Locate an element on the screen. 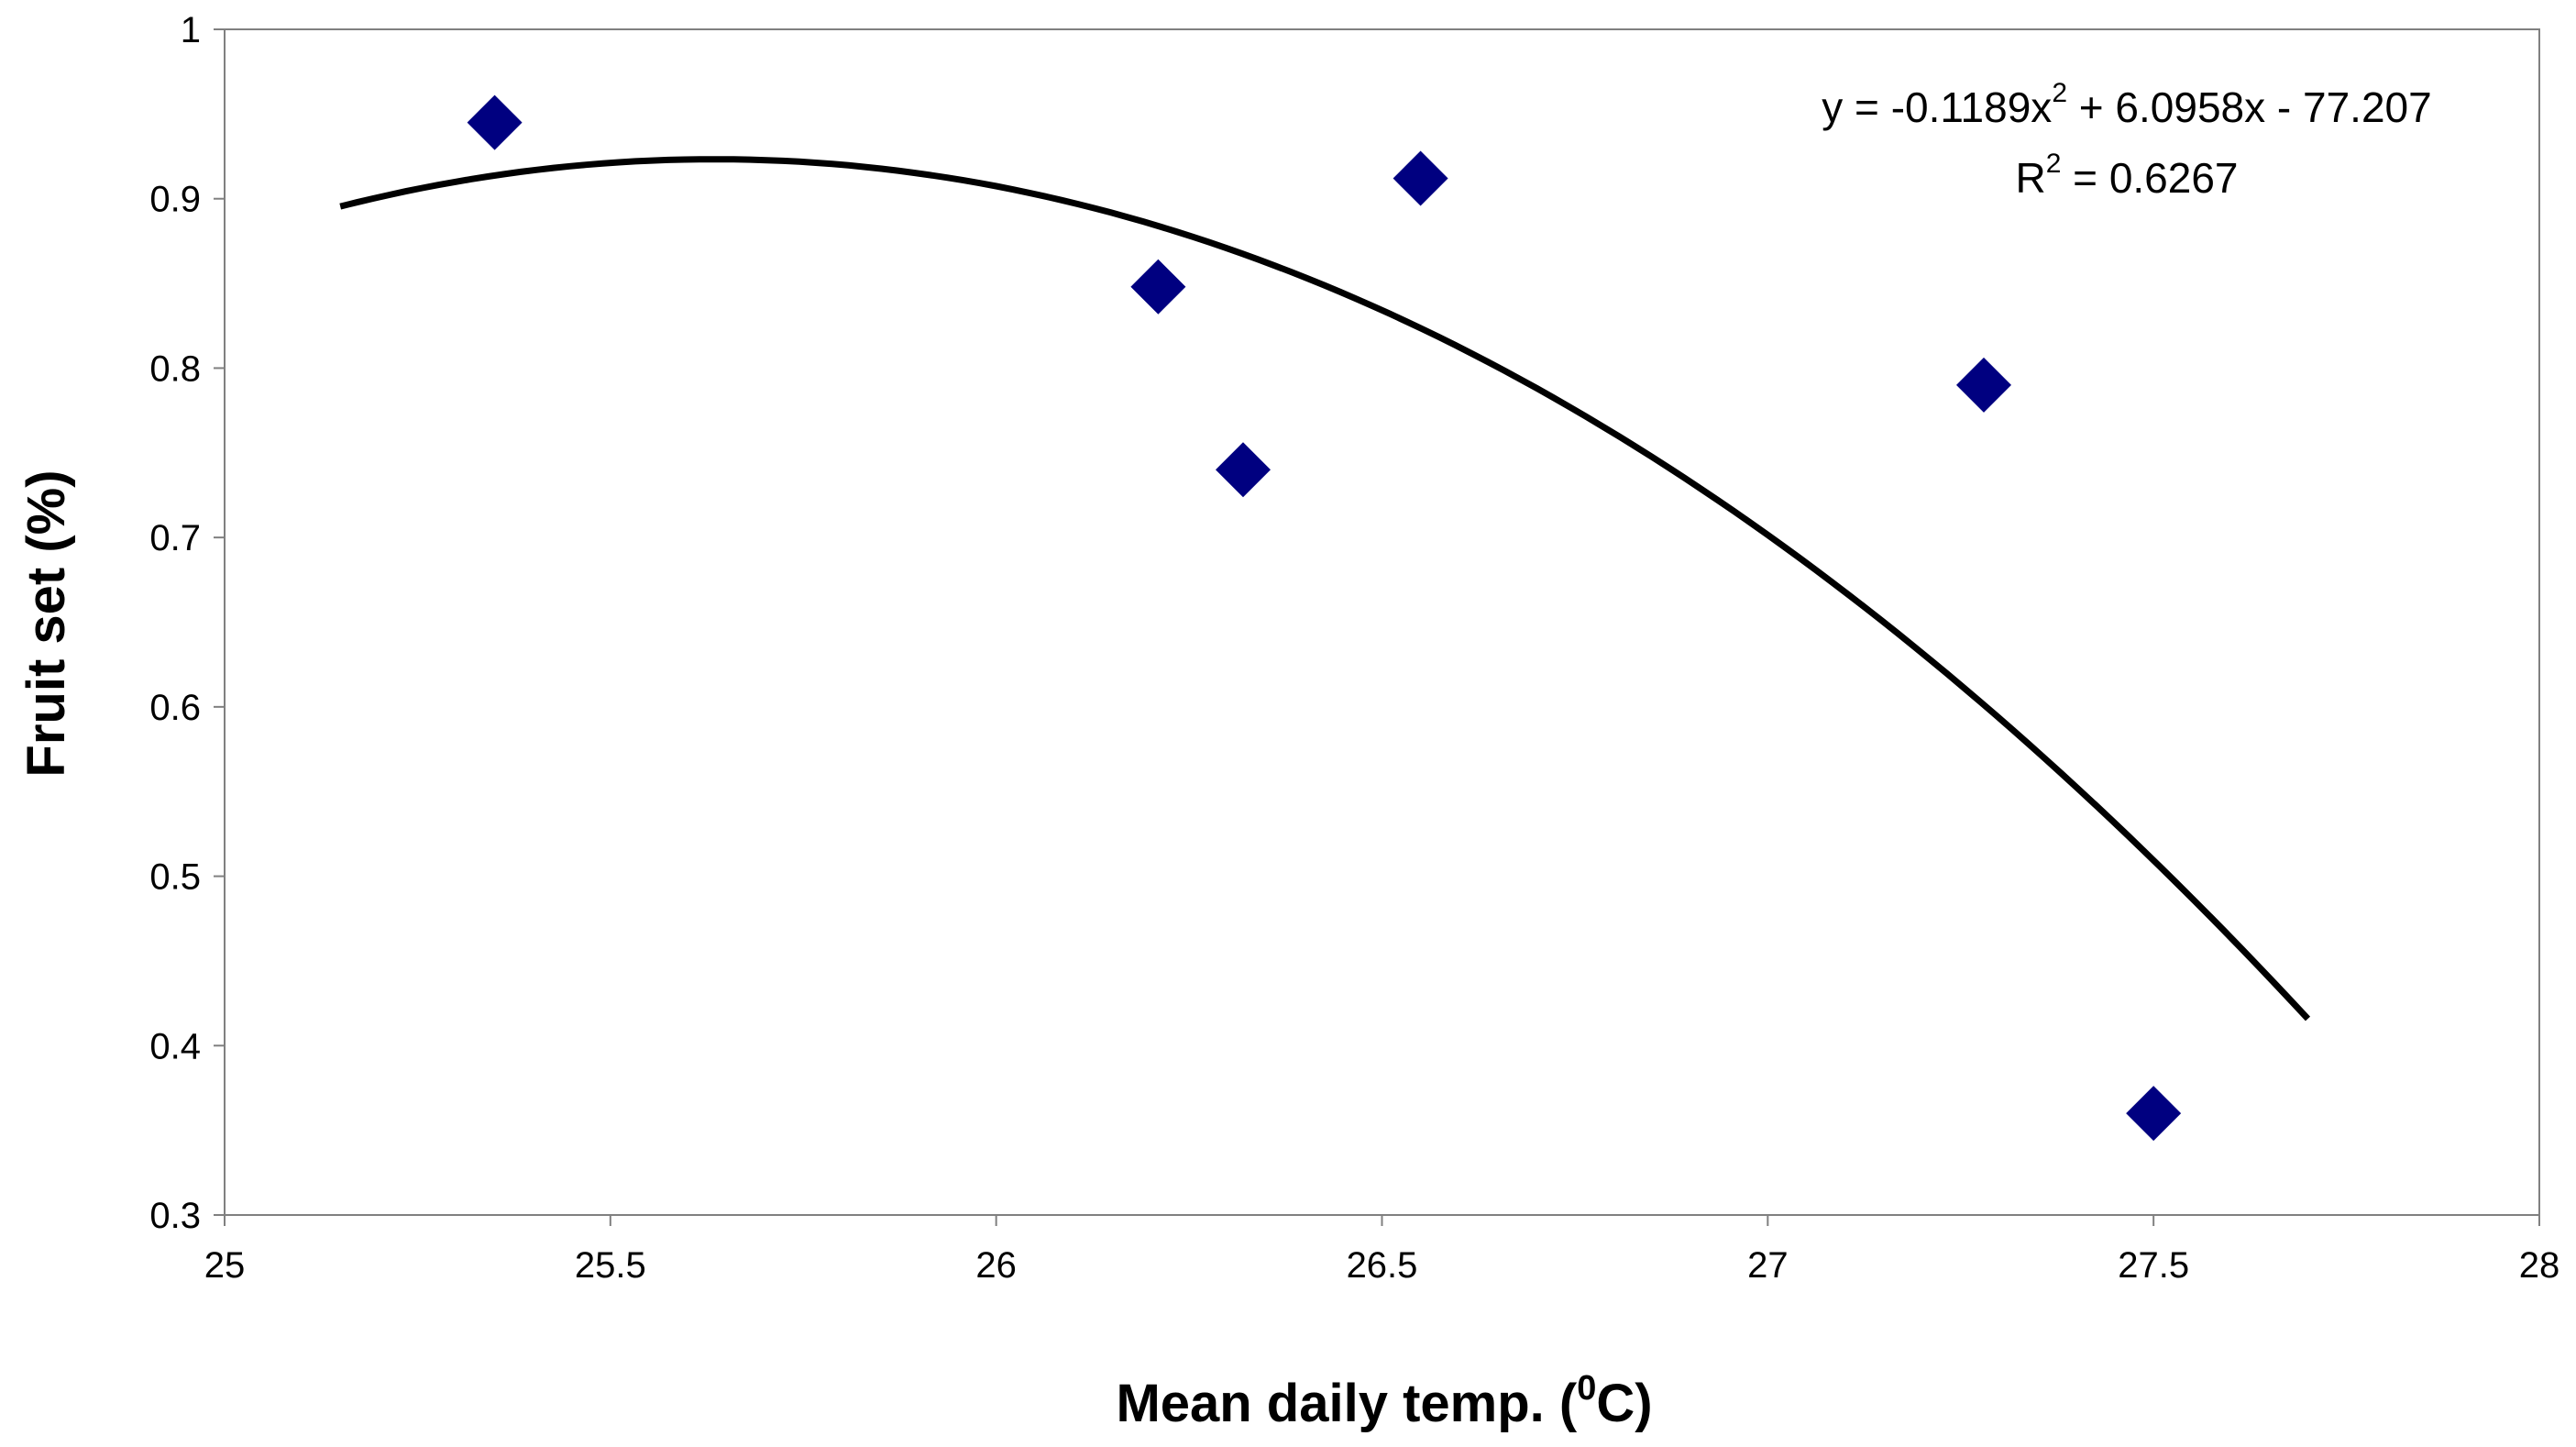 This screenshot has height=1447, width=2576. x-tick-label: 25 is located at coordinates (225, 1265).